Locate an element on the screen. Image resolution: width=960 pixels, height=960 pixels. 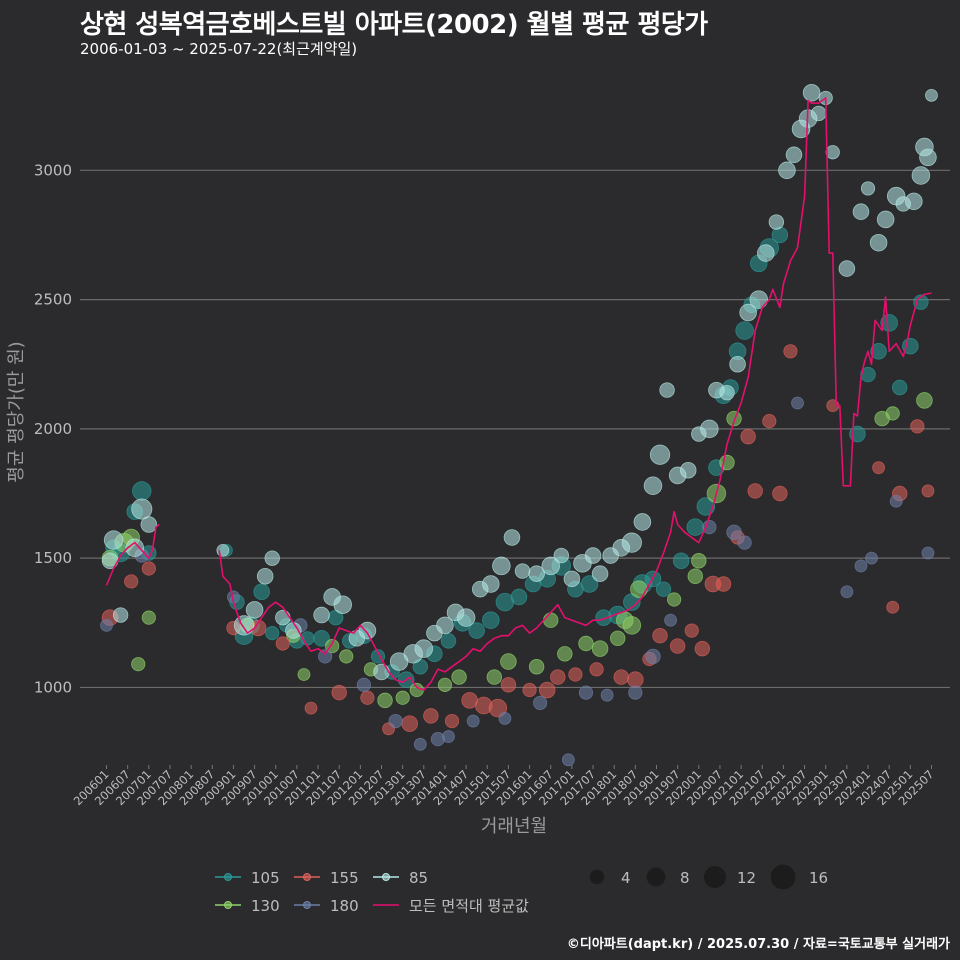
chart-title: 상현 성복역금호베스트빌 아파트(2002) 월별 평균 평당가 is located at coordinates (394, 25).